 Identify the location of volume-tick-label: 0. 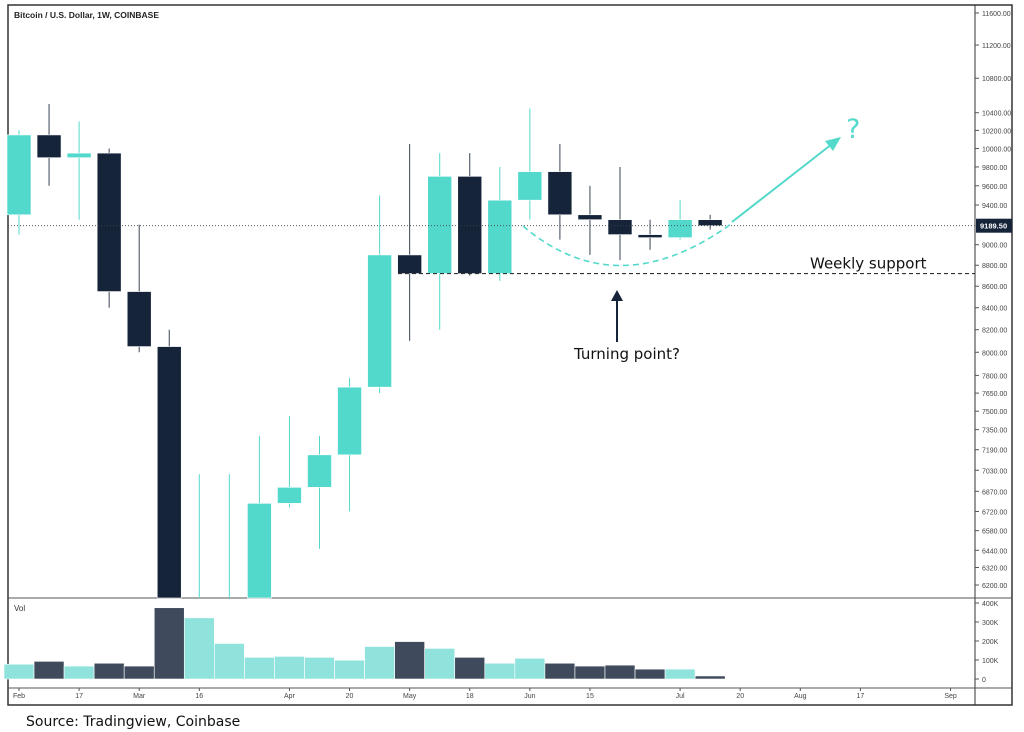
(984, 680).